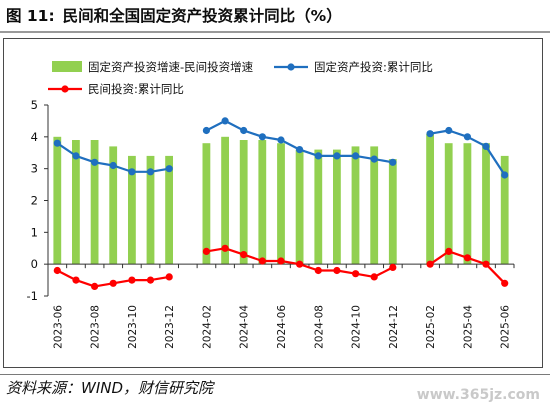 This screenshot has width=550, height=407. Describe the element at coordinates (468, 327) in the screenshot. I see `x-tick-label: 2025-04` at that location.